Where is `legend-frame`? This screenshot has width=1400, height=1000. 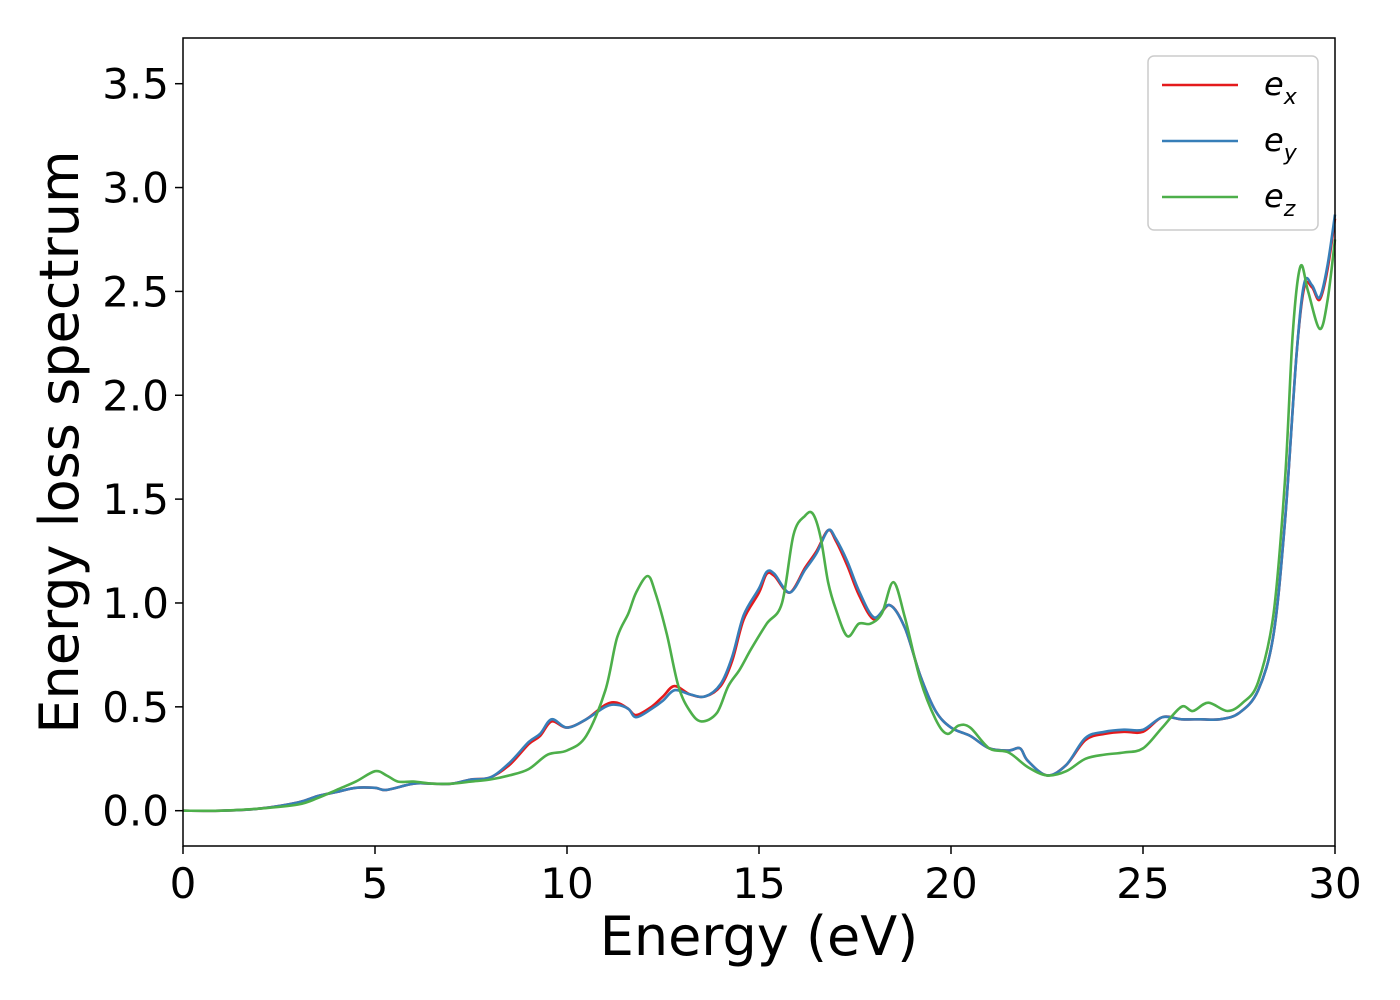 legend-frame is located at coordinates (1233, 143).